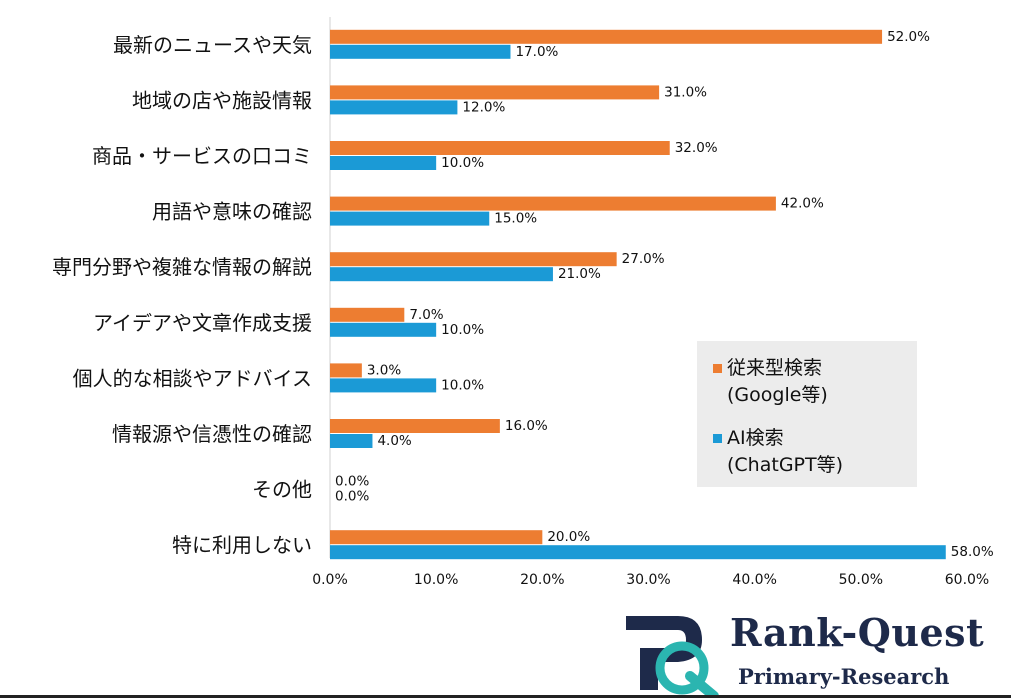 This screenshot has height=700, width=1011. I want to click on legend-item-traditional: 従来型検索 (Google等), so click(770, 382).